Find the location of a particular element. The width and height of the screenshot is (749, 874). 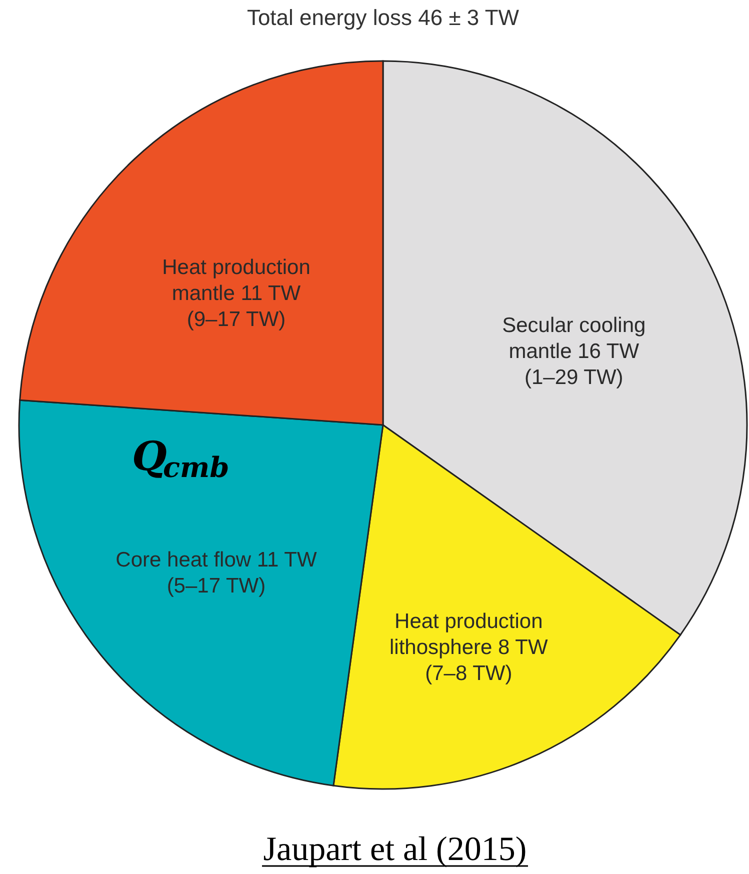

slice-label: Secular cooling mantle 16 TW (1–29 TW) is located at coordinates (574, 352).